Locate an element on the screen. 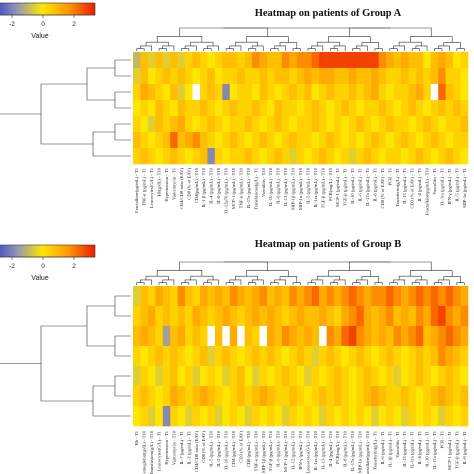 This screenshot has height=474, width=474. column-label: Transfusions(g/L) - T10 is located at coordinates (151, 452).